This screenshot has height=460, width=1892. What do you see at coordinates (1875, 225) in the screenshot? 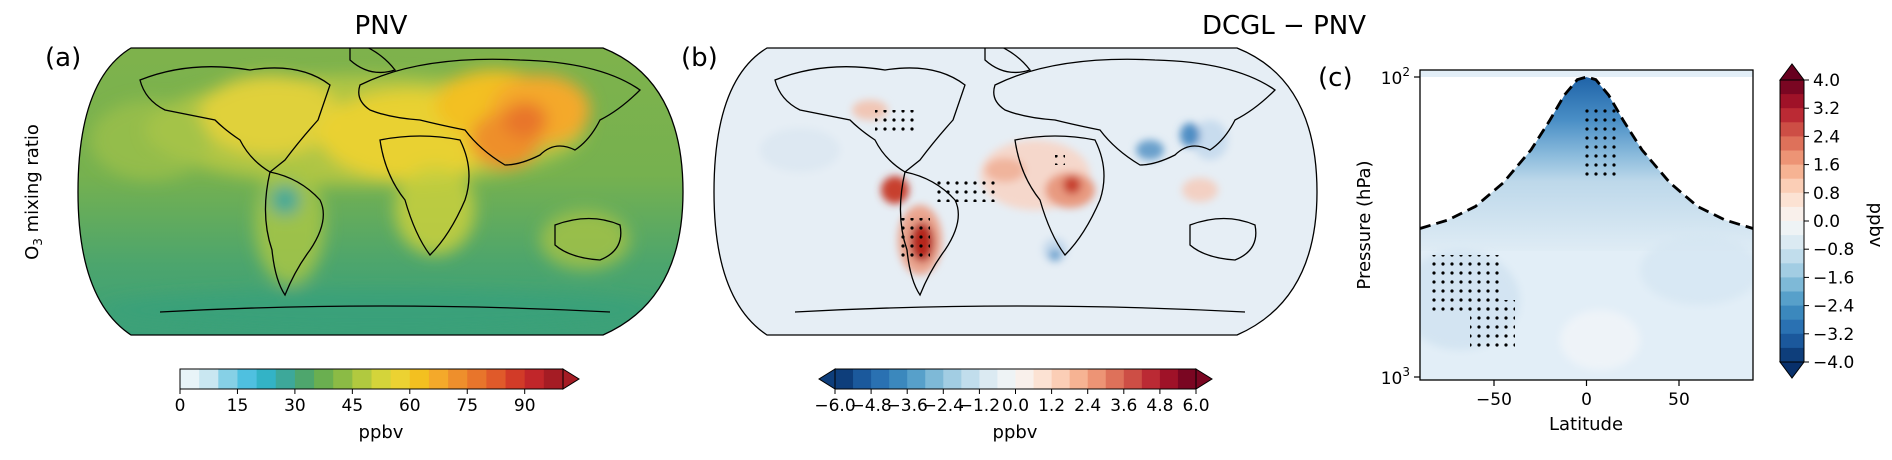
I see `panel-c-colorbar-label: ppbv` at bounding box center [1875, 225].